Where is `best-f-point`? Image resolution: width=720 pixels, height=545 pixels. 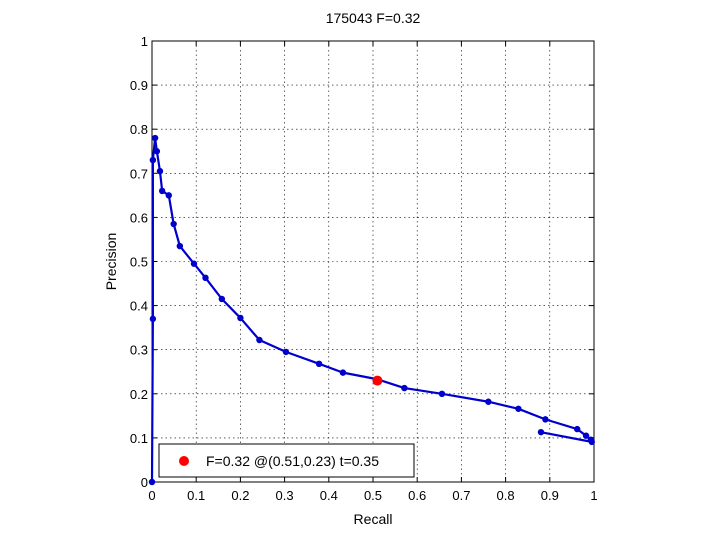
best-f-point is located at coordinates (377, 380).